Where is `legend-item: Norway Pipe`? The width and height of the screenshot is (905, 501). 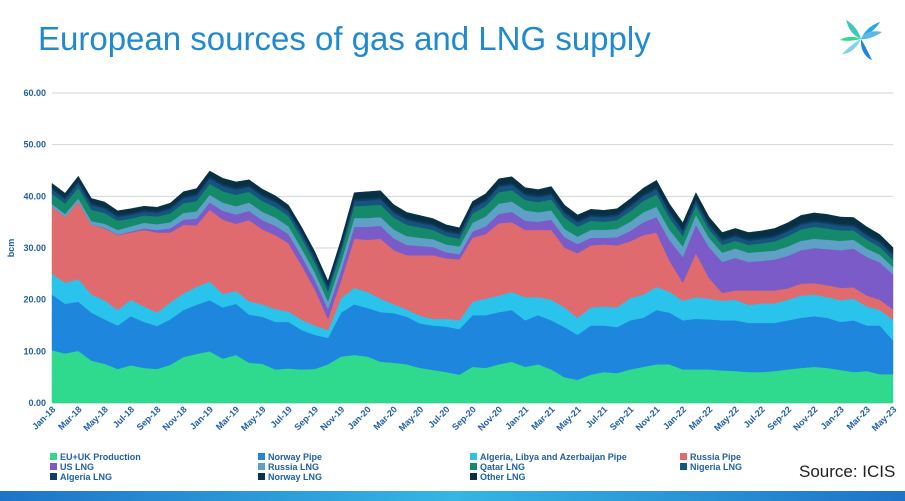 legend-item: Norway Pipe is located at coordinates (290, 457).